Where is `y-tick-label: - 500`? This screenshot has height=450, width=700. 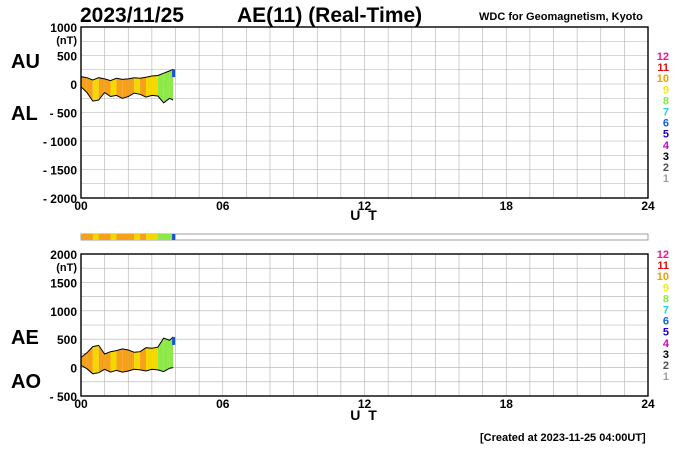 y-tick-label: - 500 is located at coordinates (64, 397).